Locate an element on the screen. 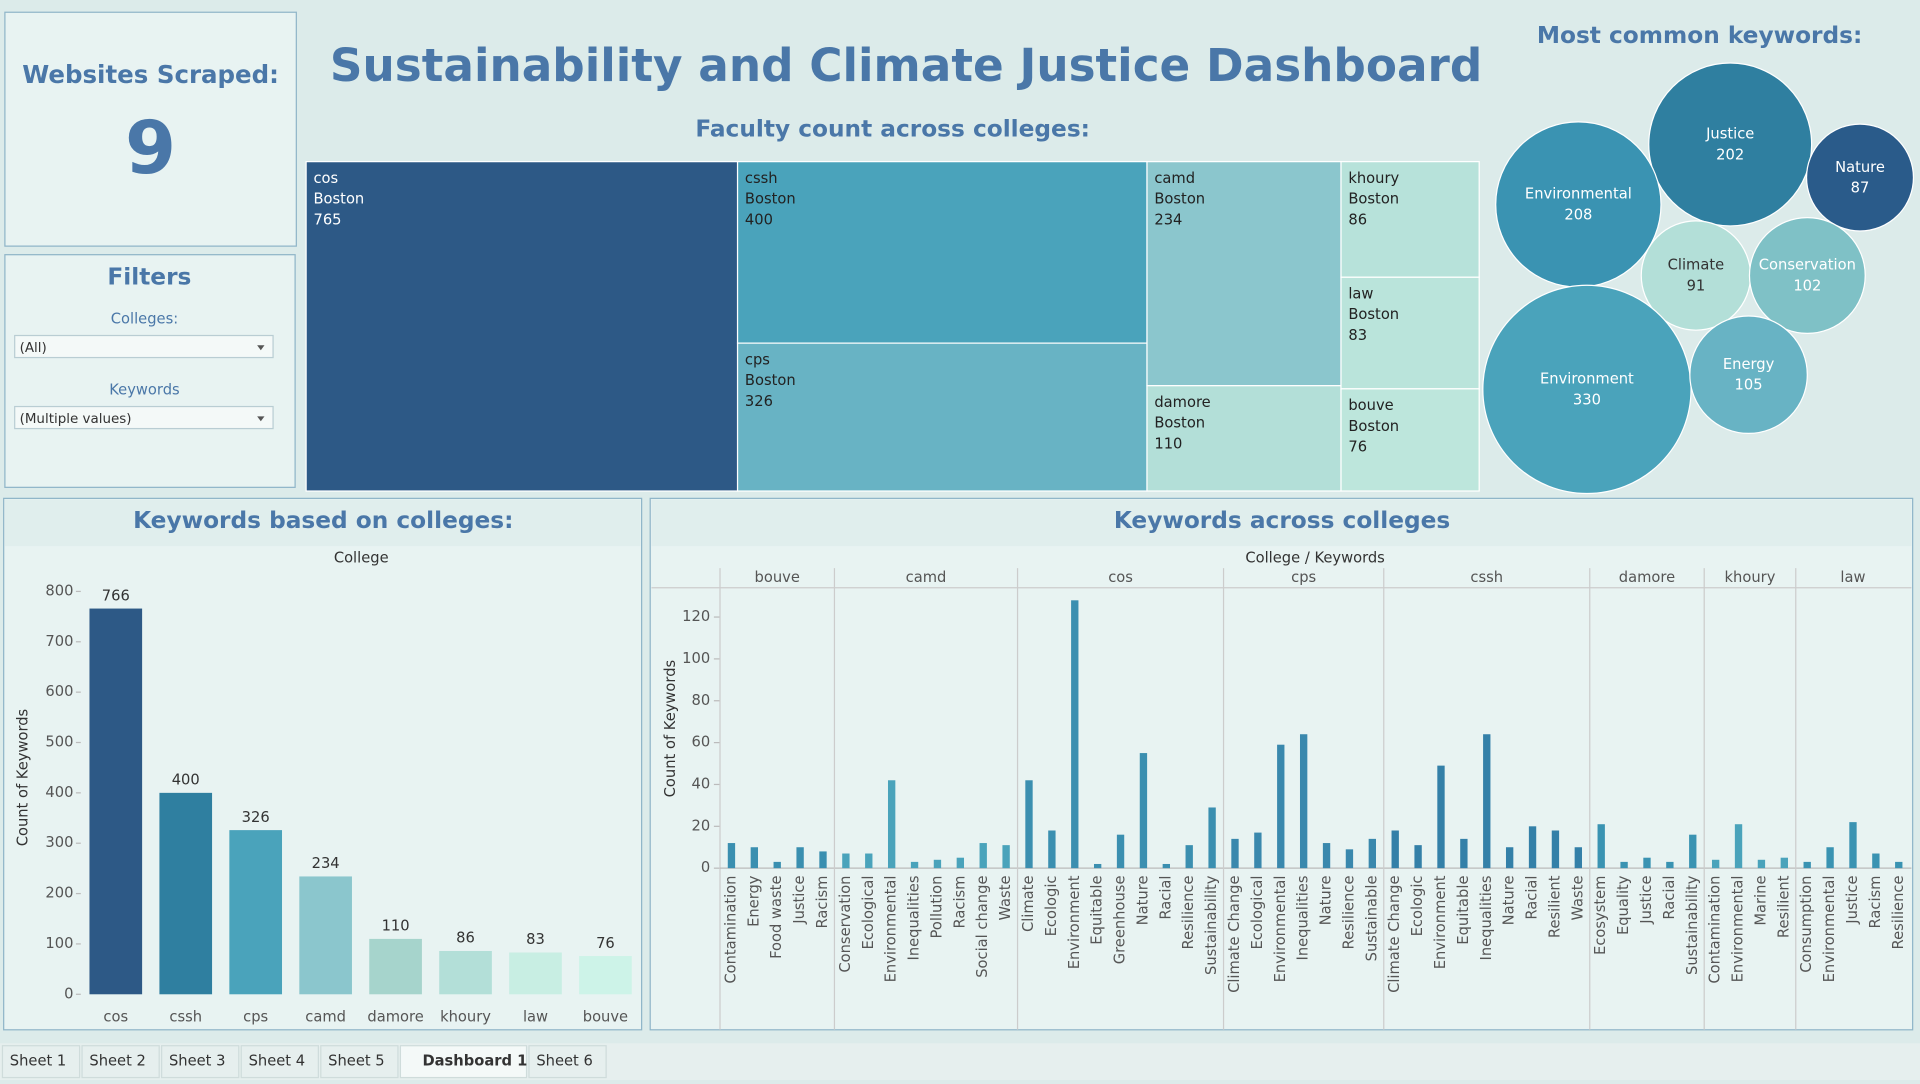 This screenshot has height=1084, width=1920. x-tick-label: Justice is located at coordinates (799, 900).